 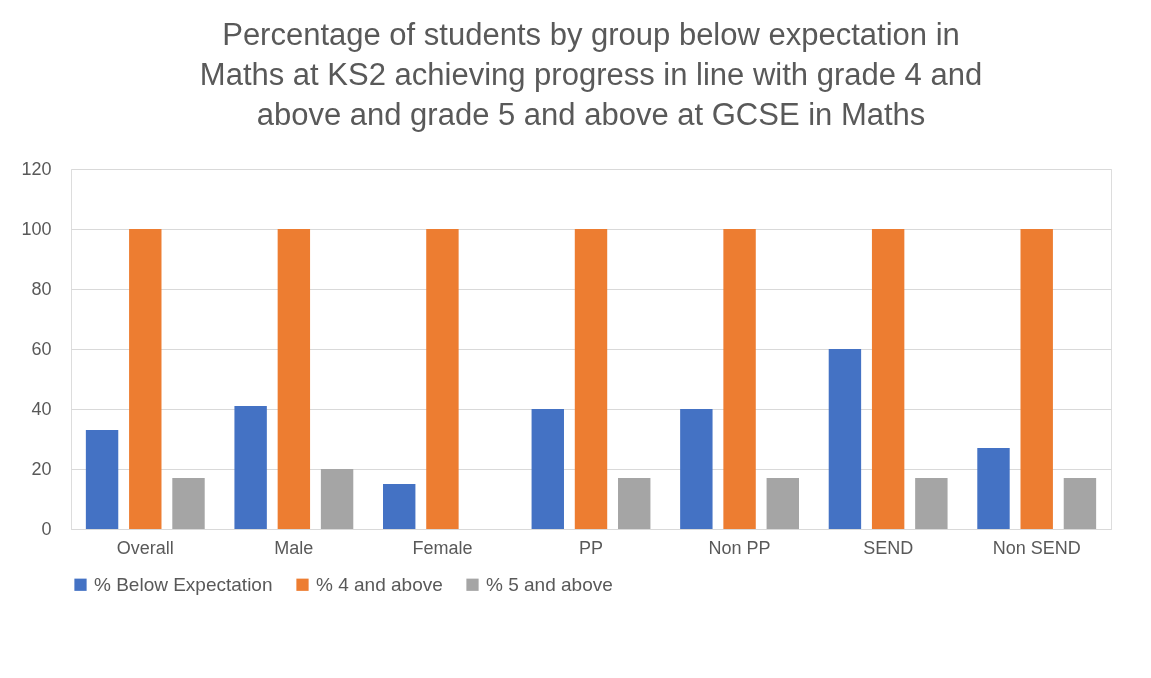 What do you see at coordinates (591, 547) in the screenshot?
I see `x-tick-label: PP` at bounding box center [591, 547].